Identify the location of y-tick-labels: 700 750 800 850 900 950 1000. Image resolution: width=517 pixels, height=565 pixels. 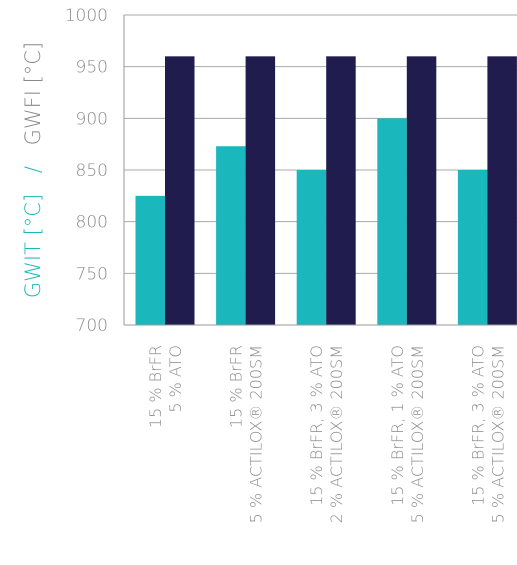
(86, 171).